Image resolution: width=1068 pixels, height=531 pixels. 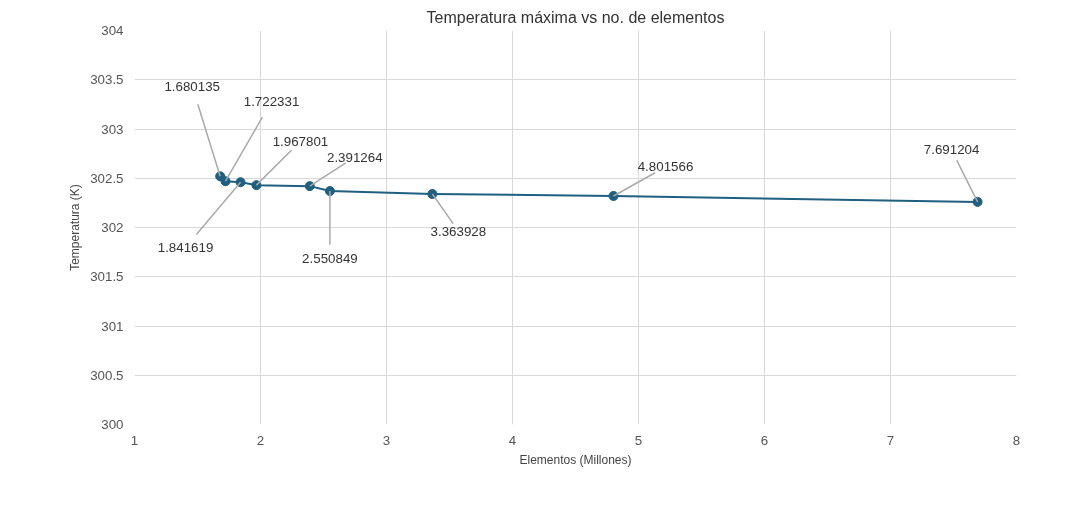 What do you see at coordinates (107, 375) in the screenshot?
I see `y-tick-label: 300.5` at bounding box center [107, 375].